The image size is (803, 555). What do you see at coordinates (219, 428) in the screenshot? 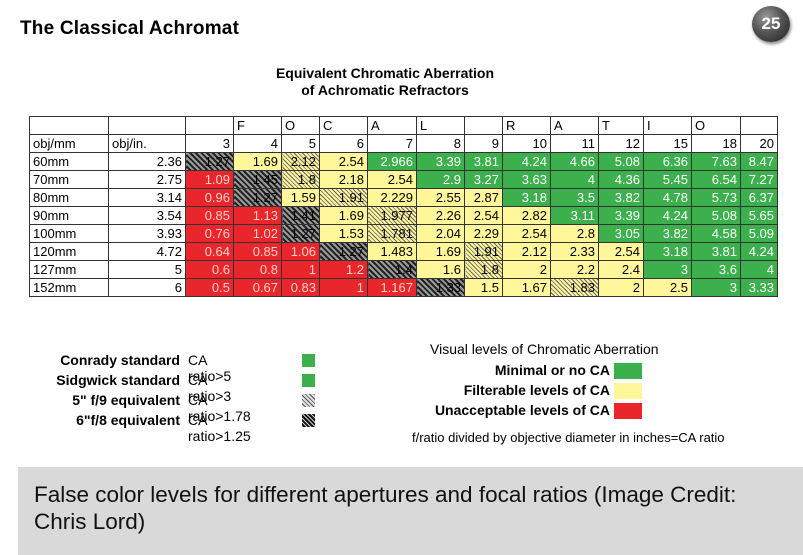
I see `standard-ratio: CA ratio>1.25` at bounding box center [219, 428].